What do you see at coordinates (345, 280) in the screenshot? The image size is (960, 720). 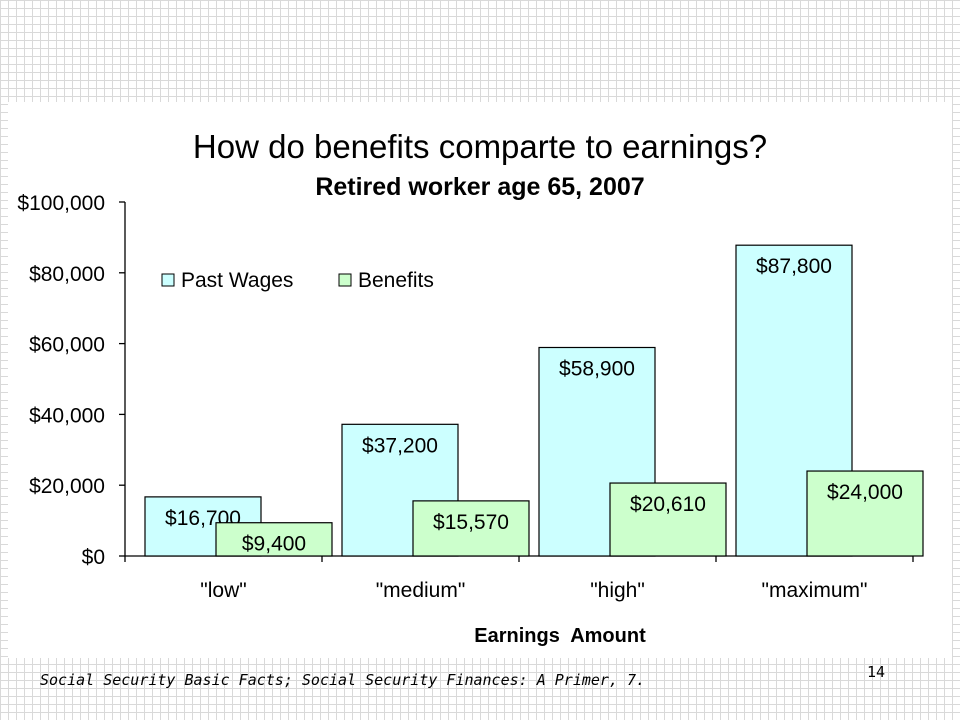 I see `legend-swatch-benefits` at bounding box center [345, 280].